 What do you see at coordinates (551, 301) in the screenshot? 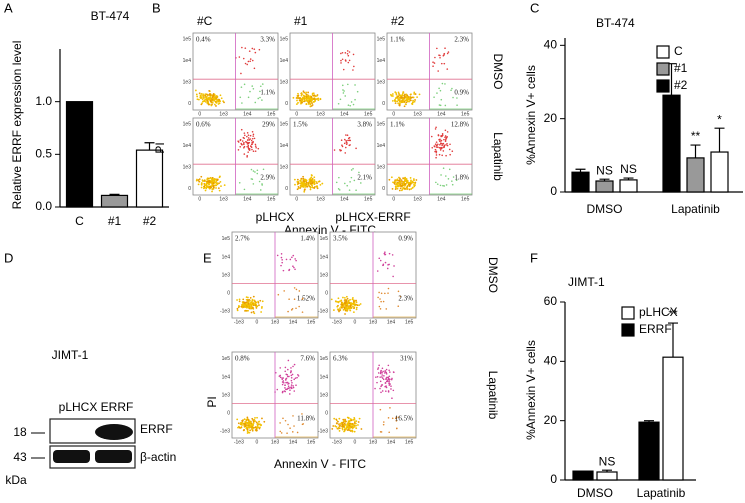
I see `y-tick-label: 60` at bounding box center [551, 301].